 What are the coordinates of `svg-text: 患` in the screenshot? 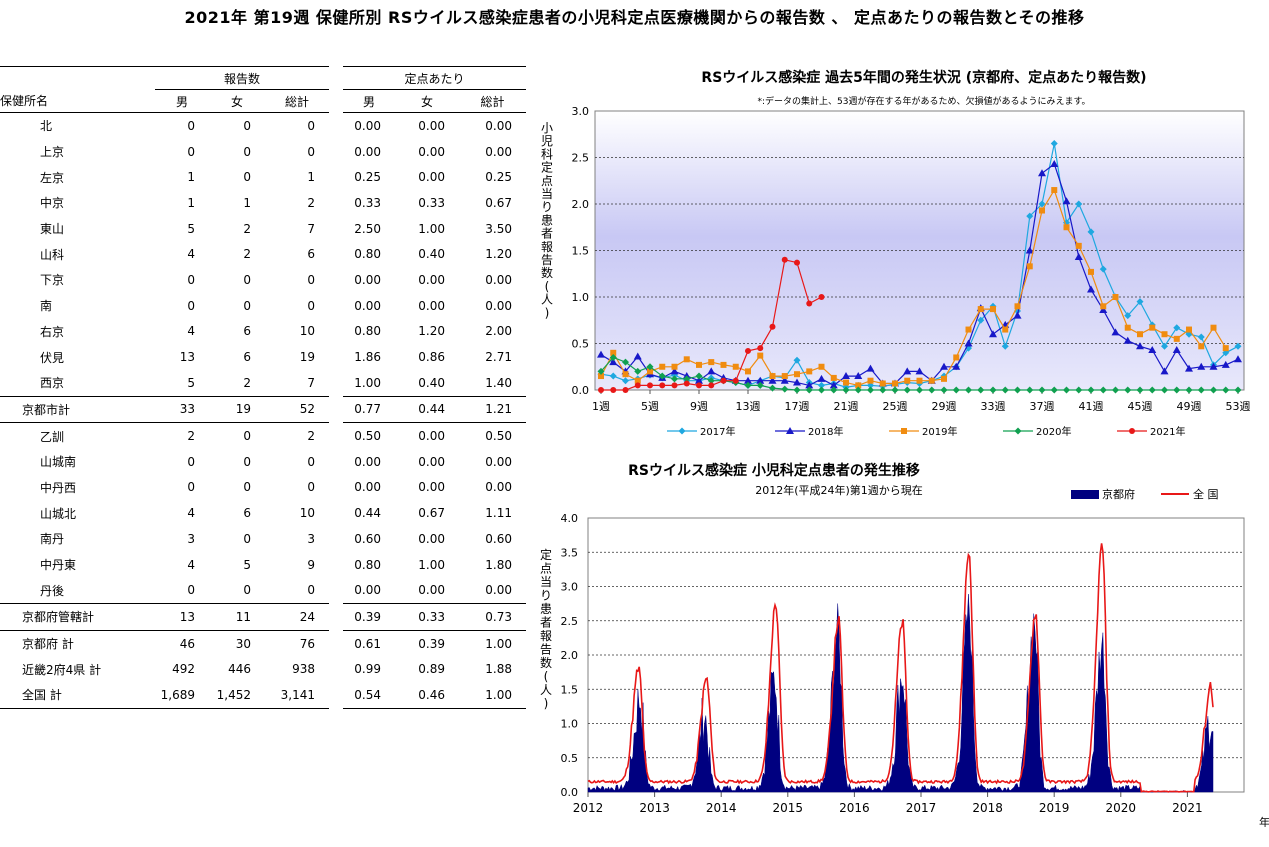 It's located at (547, 220).